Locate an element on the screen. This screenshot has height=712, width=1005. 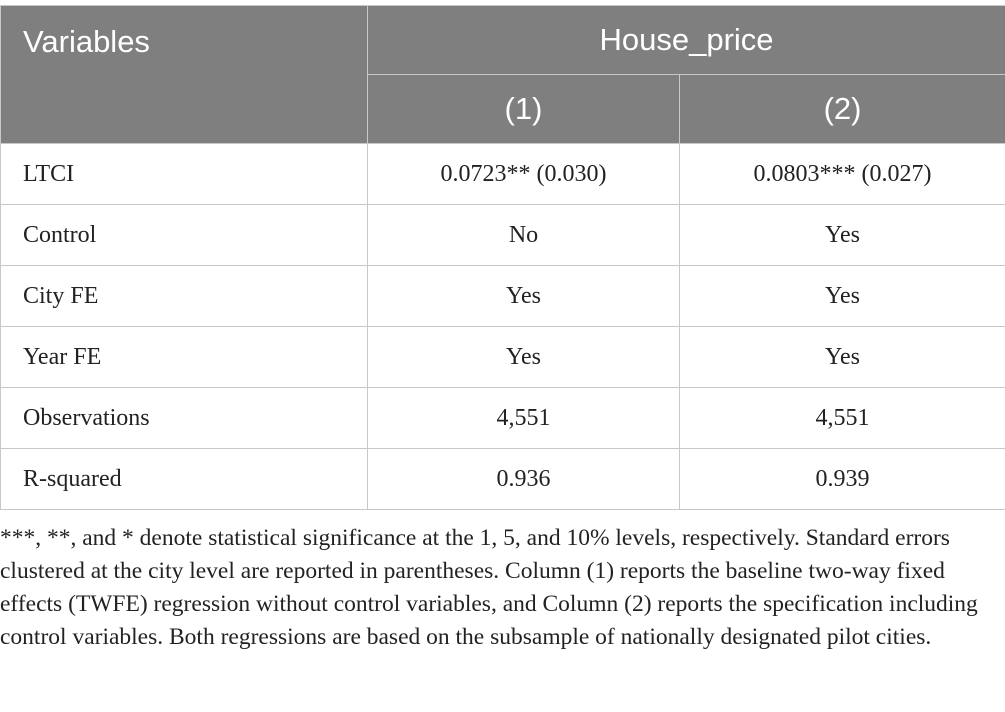
group-header: House_price is located at coordinates (685, 40).